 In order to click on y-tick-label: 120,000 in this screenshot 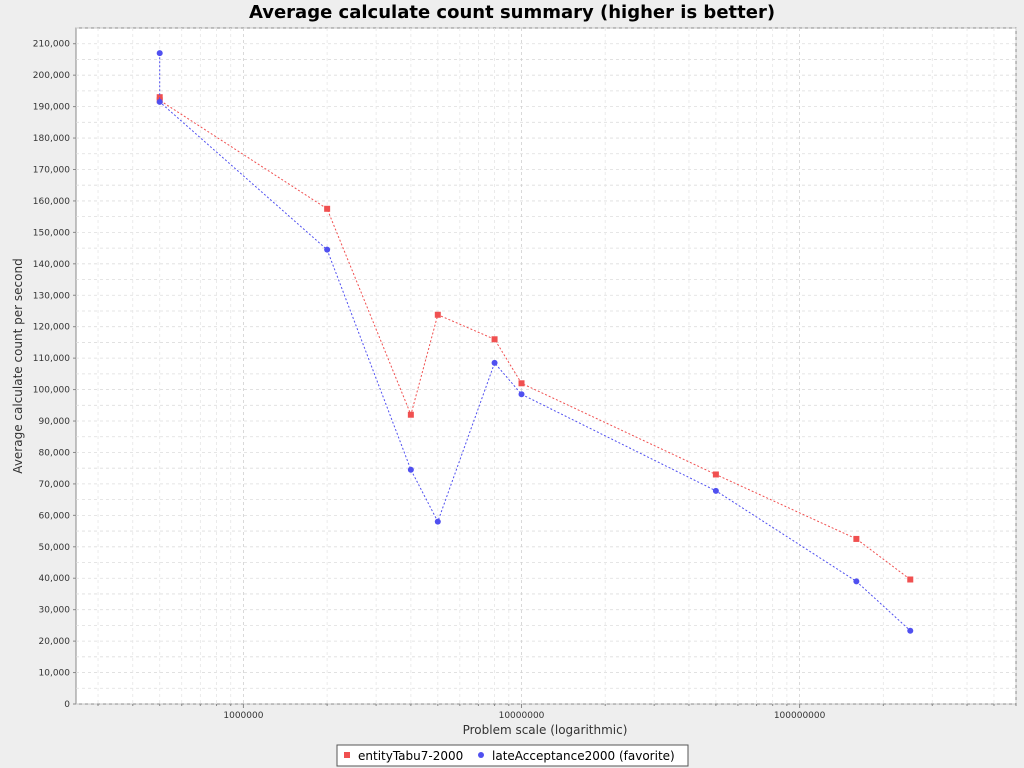, I will do `click(51, 328)`.